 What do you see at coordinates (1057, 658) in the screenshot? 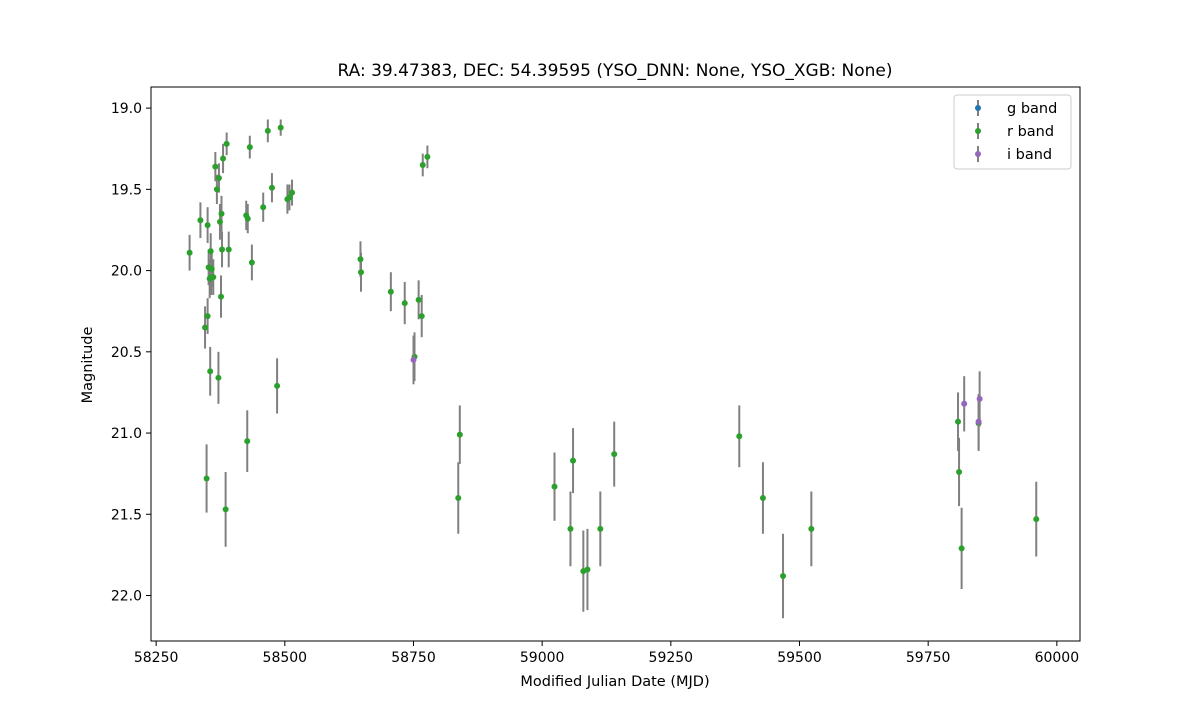
I see `x-tick-label: 60000` at bounding box center [1057, 658].